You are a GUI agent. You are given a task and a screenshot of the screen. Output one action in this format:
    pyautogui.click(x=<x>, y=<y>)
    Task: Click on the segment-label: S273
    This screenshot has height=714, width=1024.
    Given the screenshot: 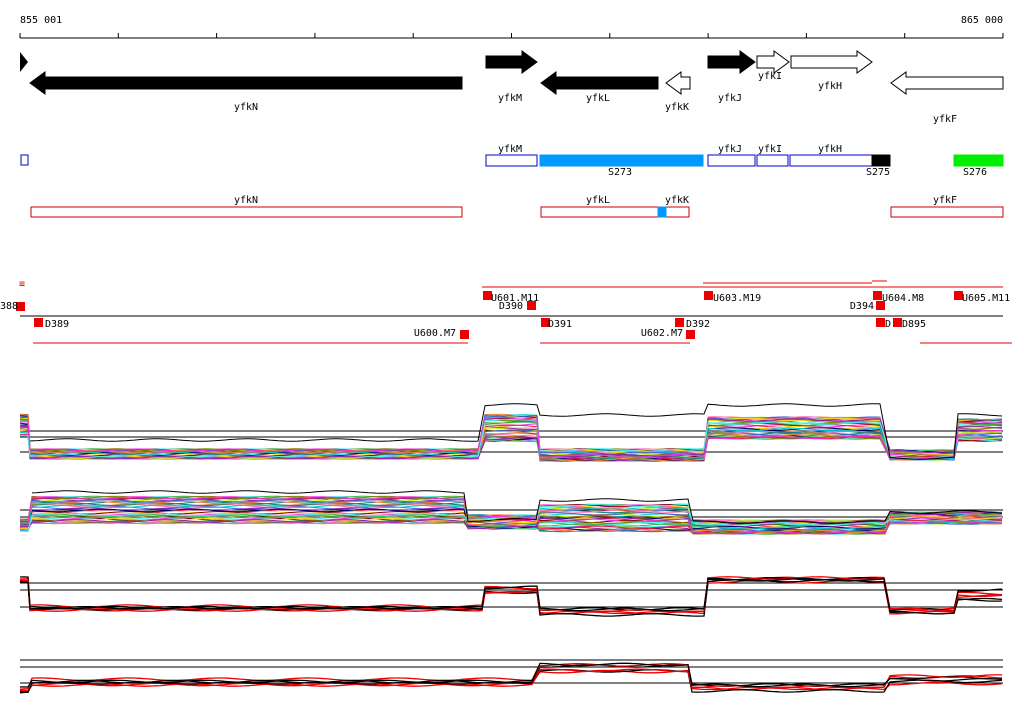 What is the action you would take?
    pyautogui.click(x=620, y=172)
    